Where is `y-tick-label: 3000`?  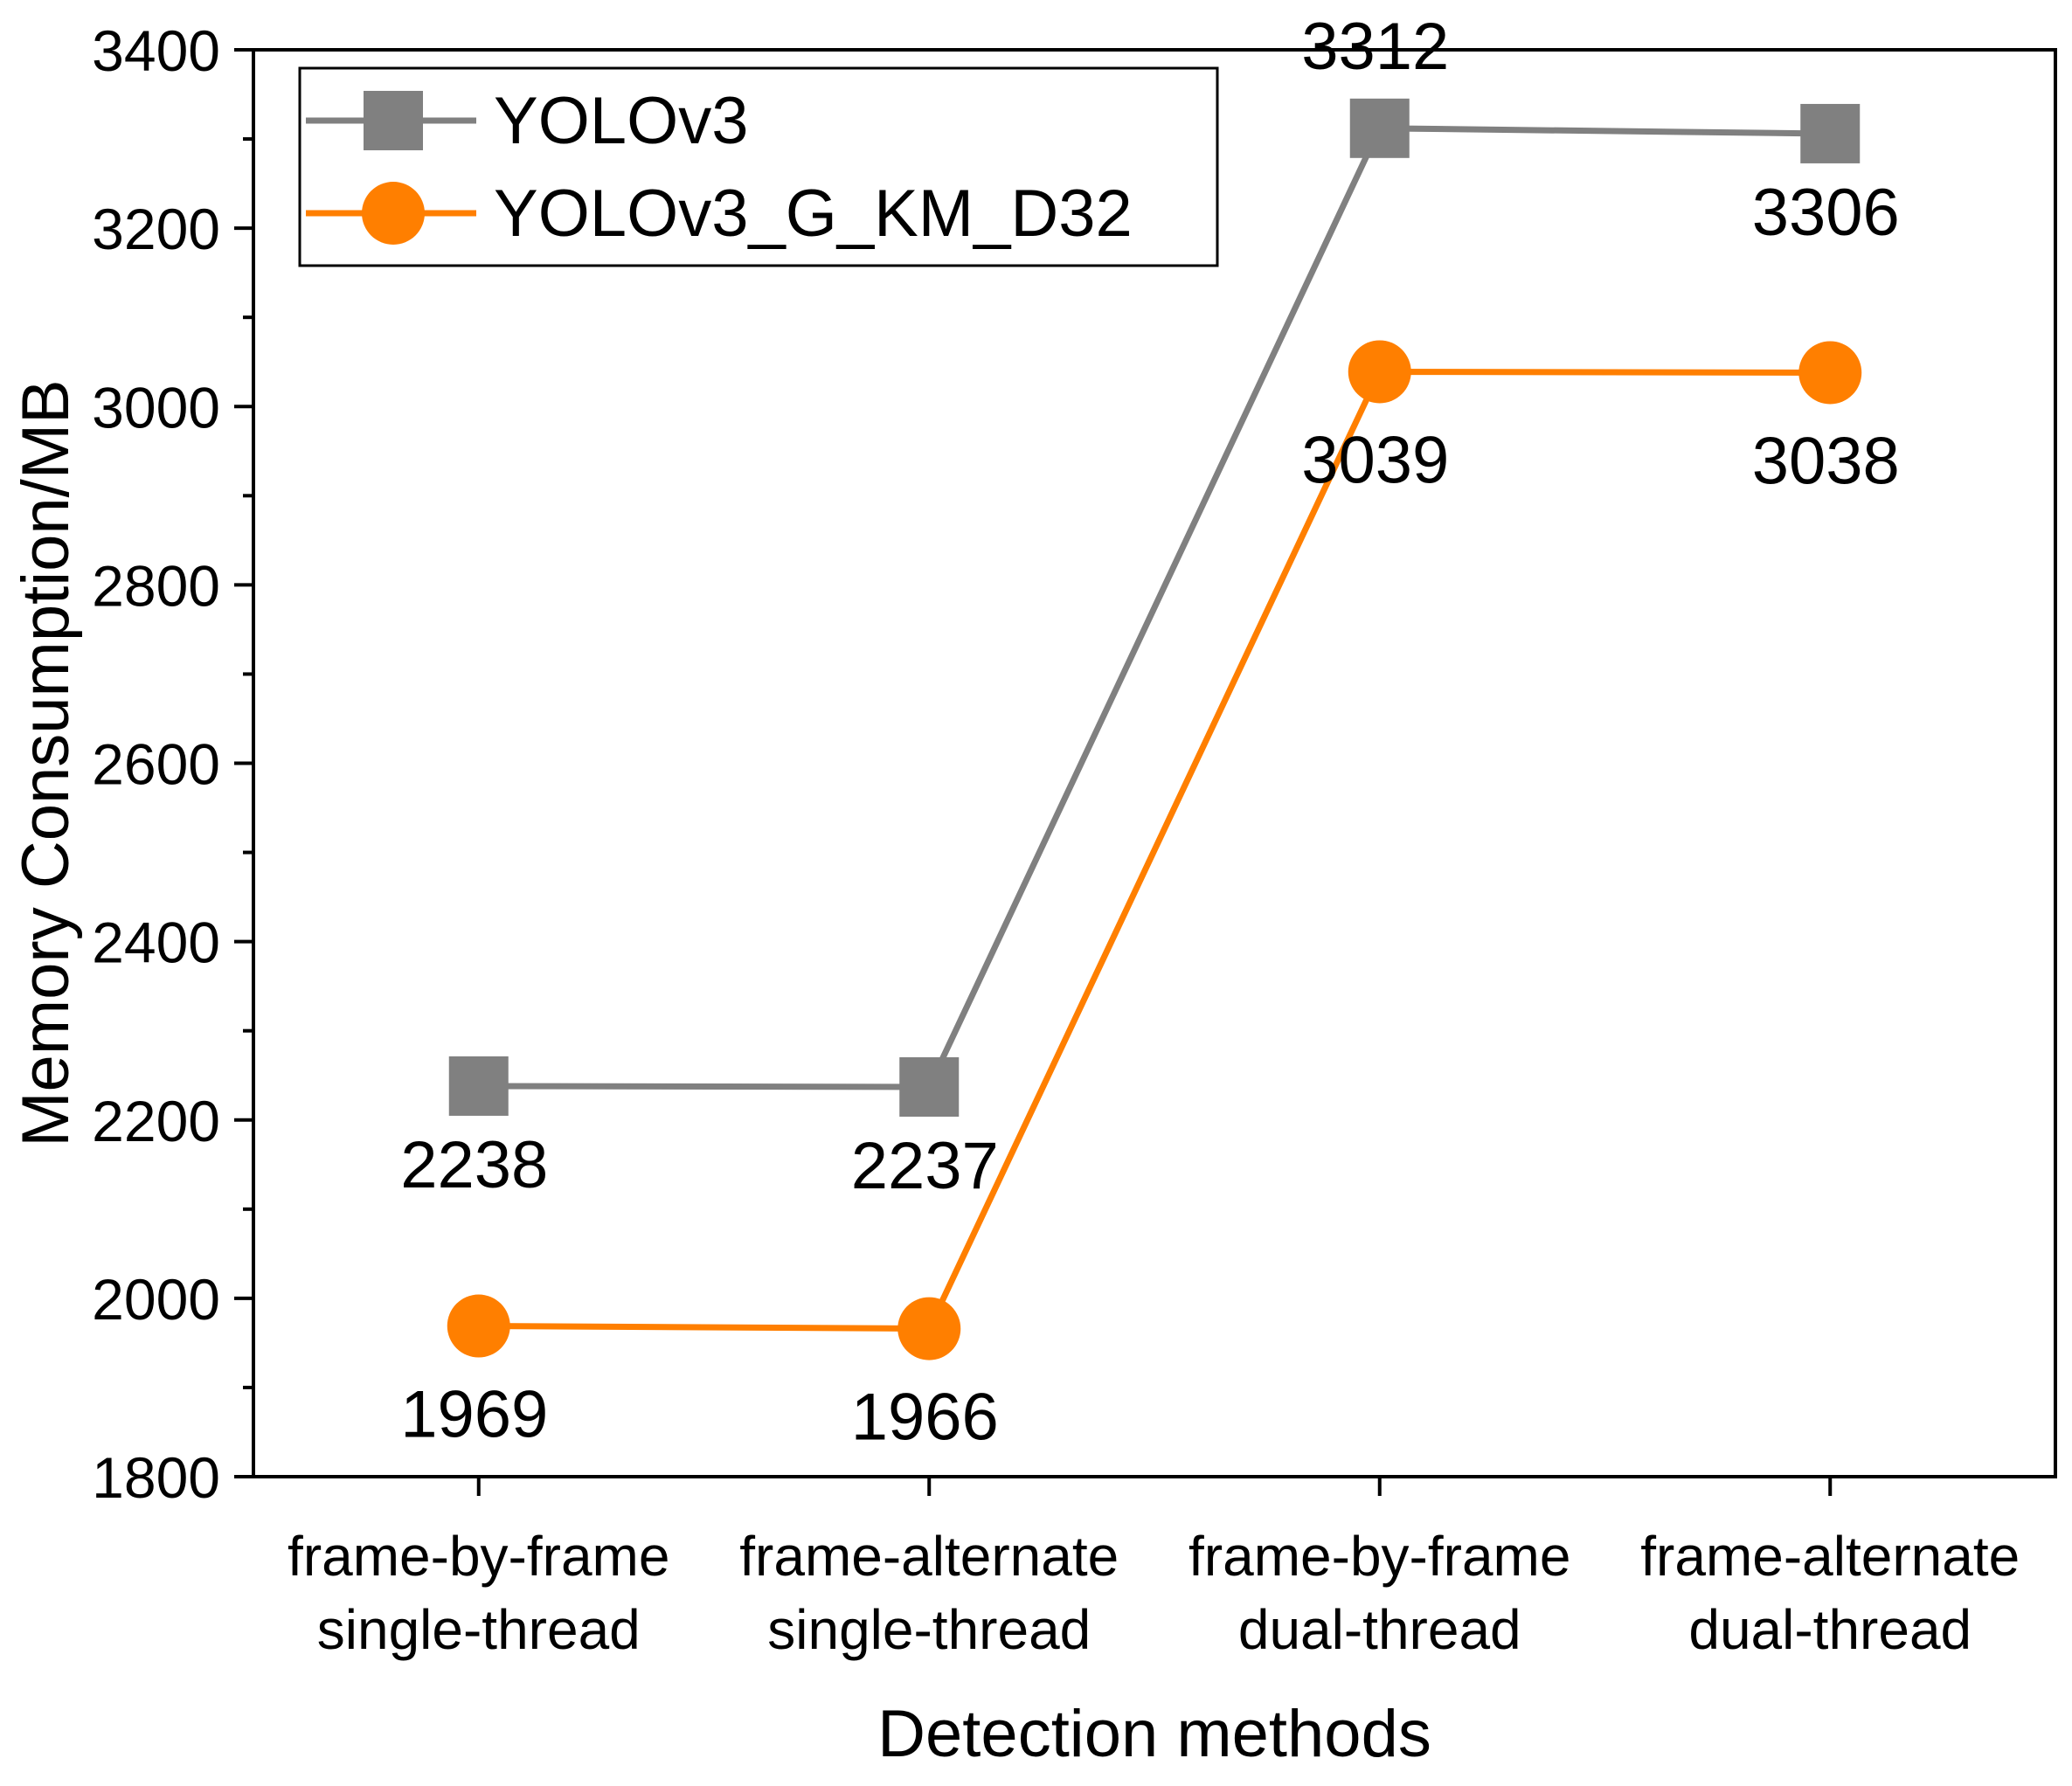
y-tick-label: 3000 is located at coordinates (156, 407).